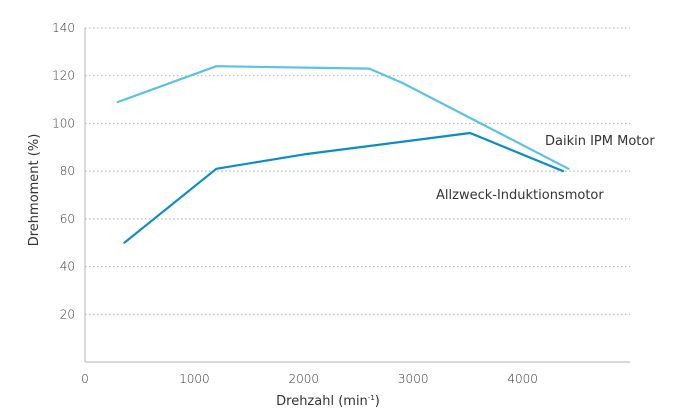  I want to click on x-tick-label-3000: 3000, so click(413, 379).